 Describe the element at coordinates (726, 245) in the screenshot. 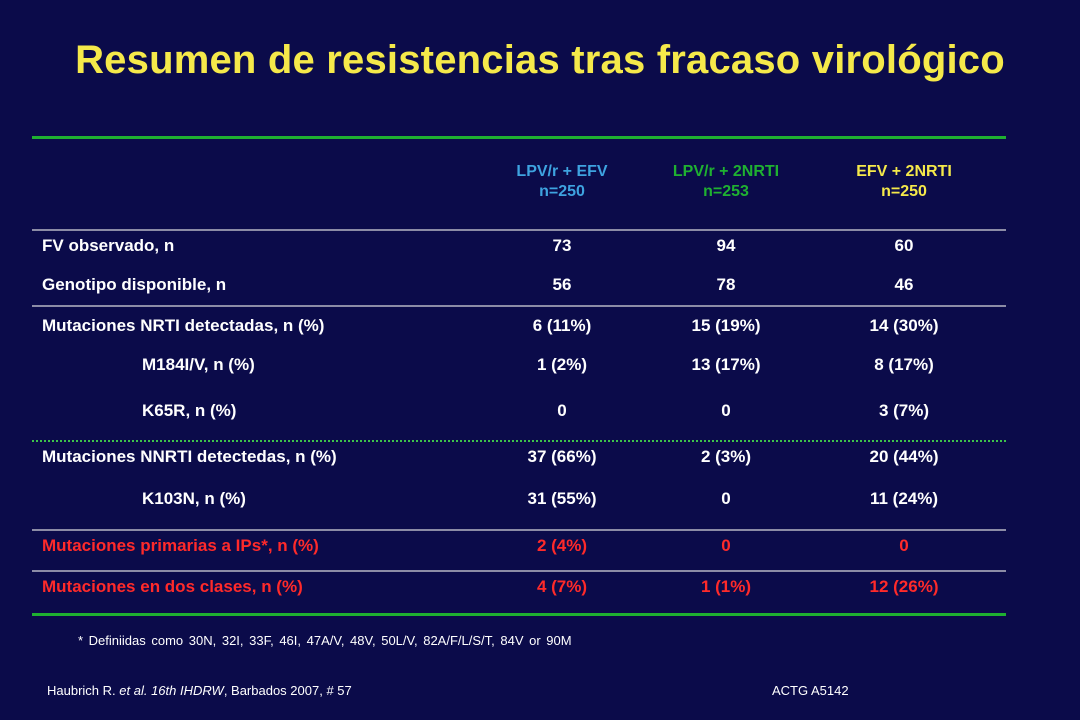

I see `table-cell: 94` at that location.